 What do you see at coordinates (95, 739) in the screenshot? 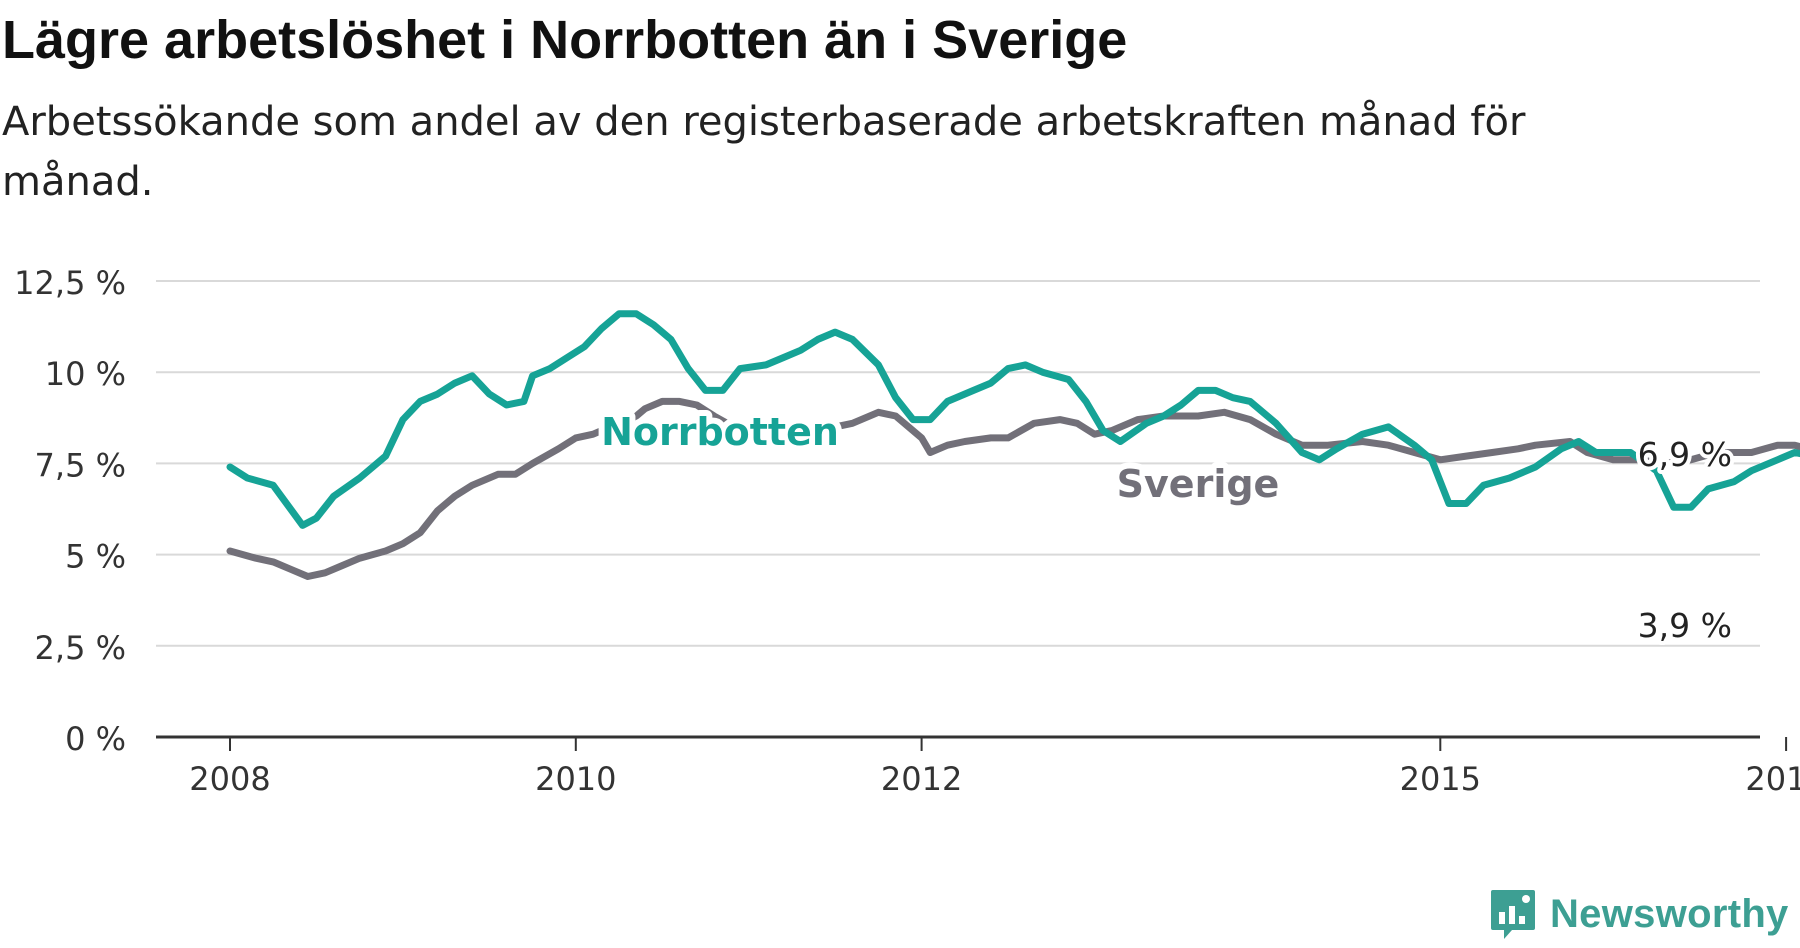
I see `y-tick-label: 0 %` at bounding box center [95, 739].